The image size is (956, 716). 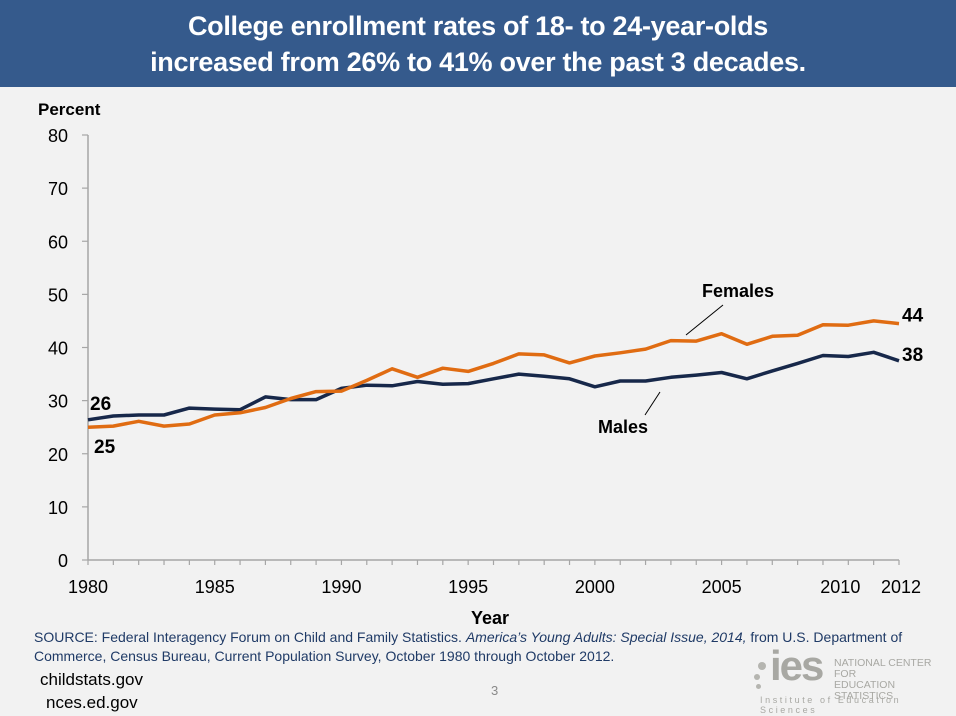 What do you see at coordinates (912, 355) in the screenshot?
I see `males-end-label: 38` at bounding box center [912, 355].